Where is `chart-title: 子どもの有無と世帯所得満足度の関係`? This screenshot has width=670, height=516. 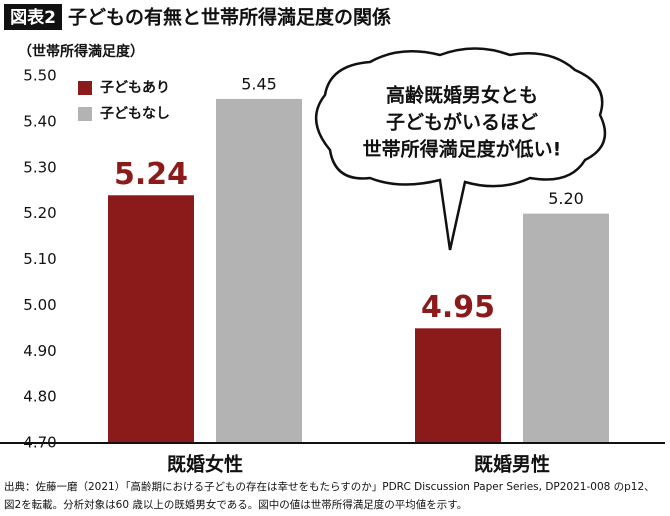 chart-title: 子どもの有無と世帯所得満足度の関係 is located at coordinates (229, 17).